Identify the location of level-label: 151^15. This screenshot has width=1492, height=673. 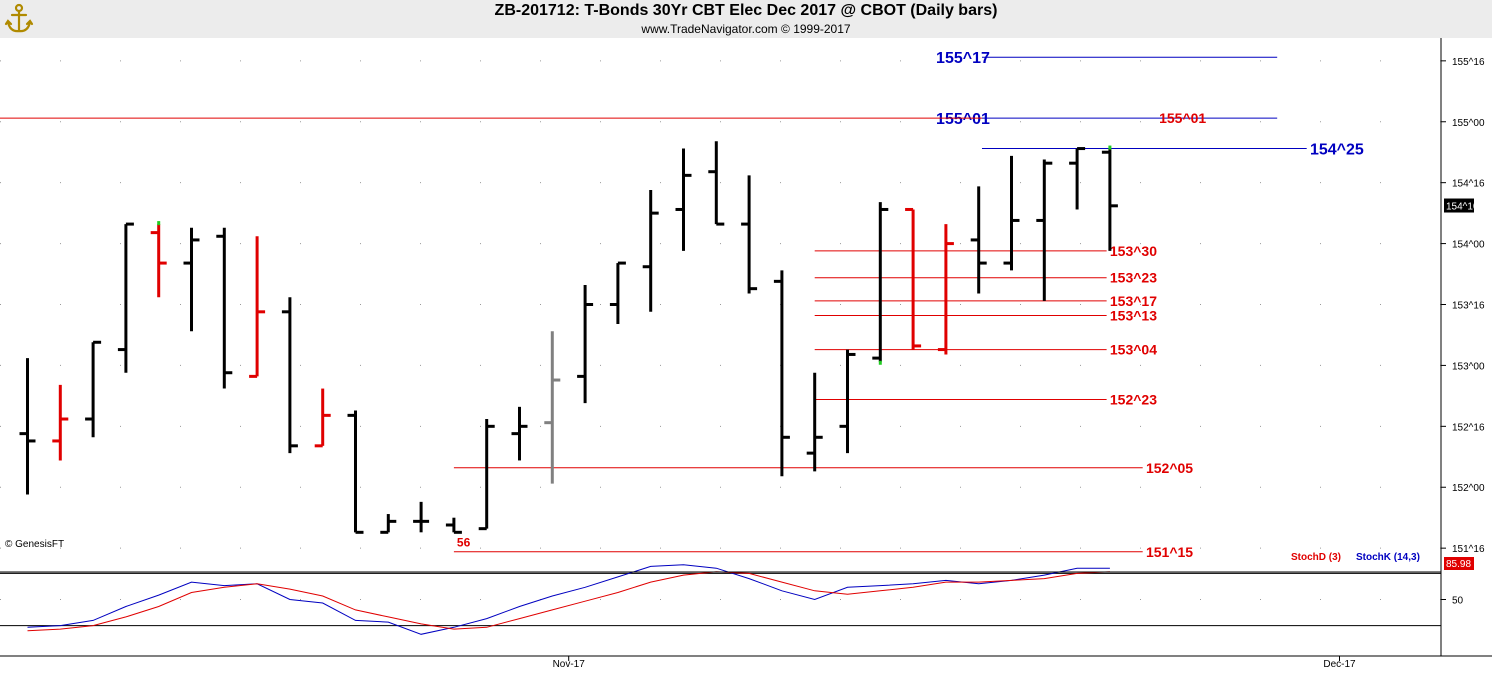
(1169, 552).